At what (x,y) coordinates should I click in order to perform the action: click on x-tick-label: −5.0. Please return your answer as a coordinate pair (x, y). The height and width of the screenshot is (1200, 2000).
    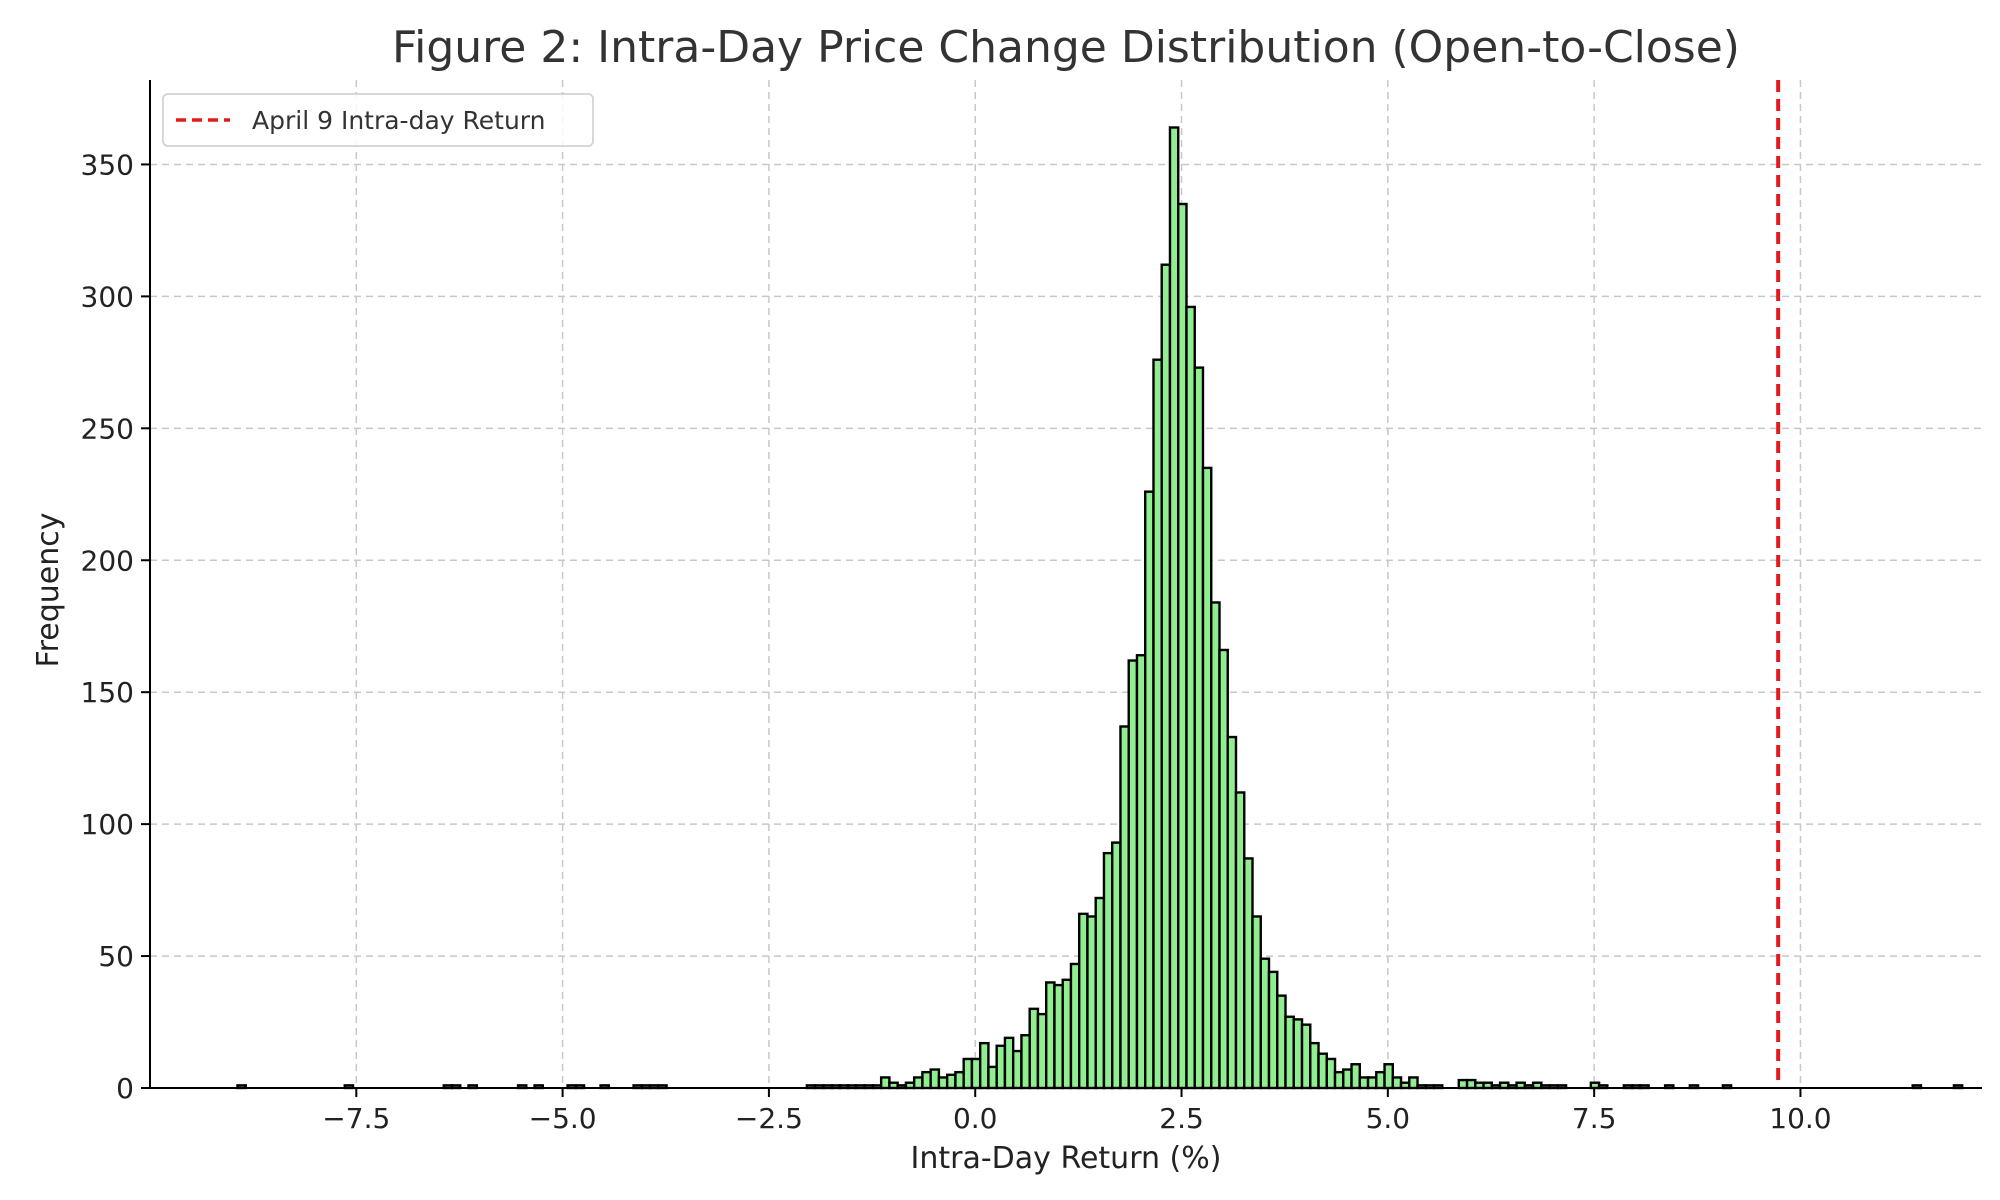
    Looking at the image, I should click on (563, 1118).